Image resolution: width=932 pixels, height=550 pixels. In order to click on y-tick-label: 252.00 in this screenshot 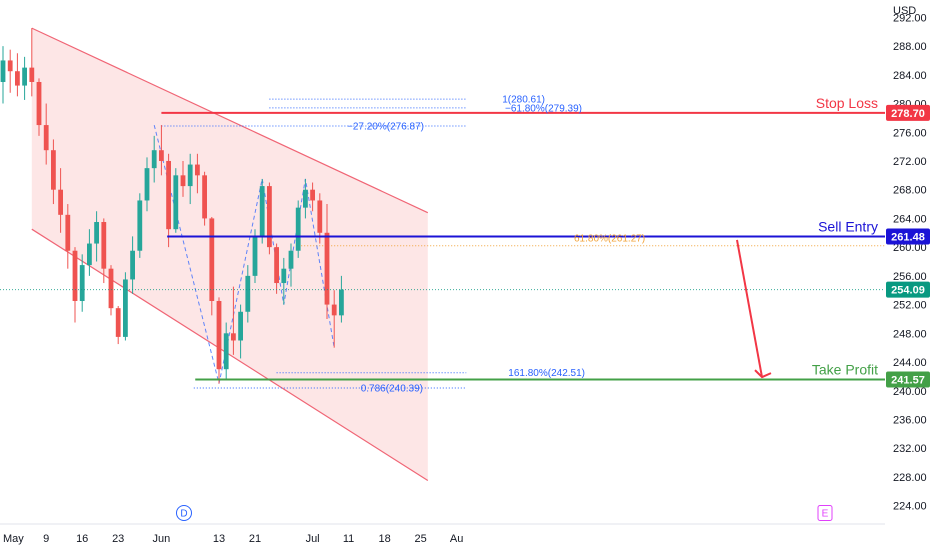, I will do `click(910, 306)`.